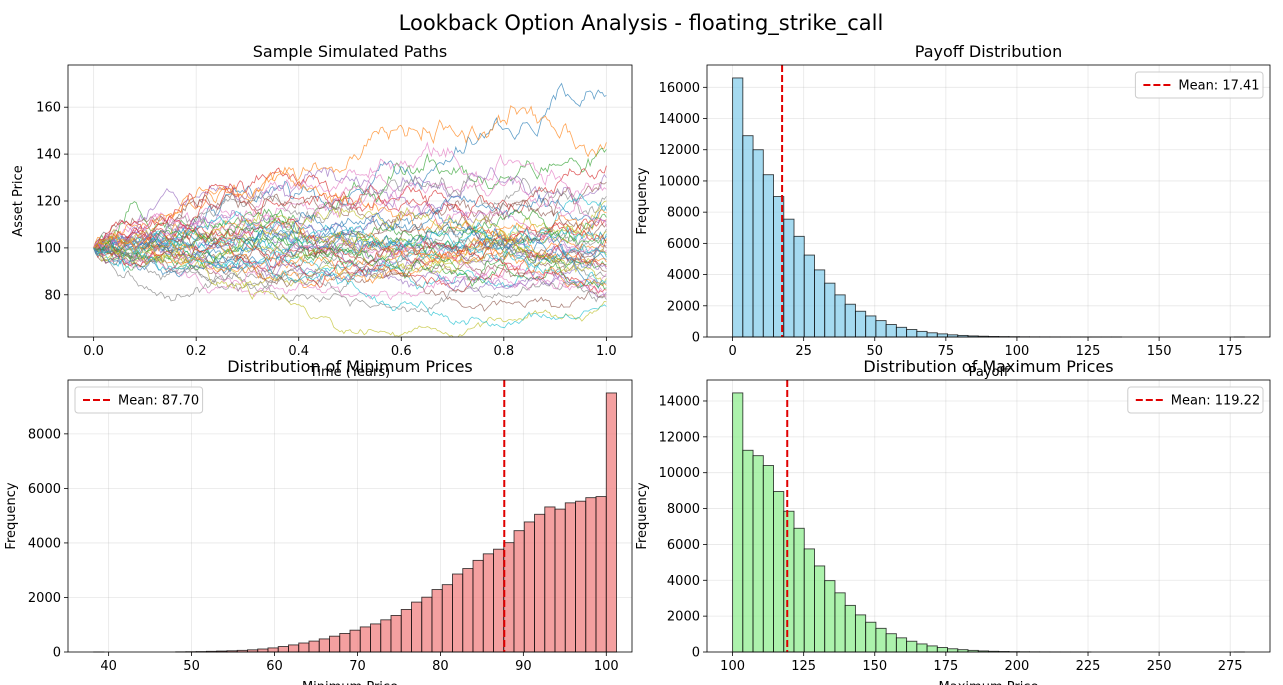 This screenshot has width=1283, height=685. Describe the element at coordinates (48, 202) in the screenshot. I see `y-tick-label: 120` at that location.